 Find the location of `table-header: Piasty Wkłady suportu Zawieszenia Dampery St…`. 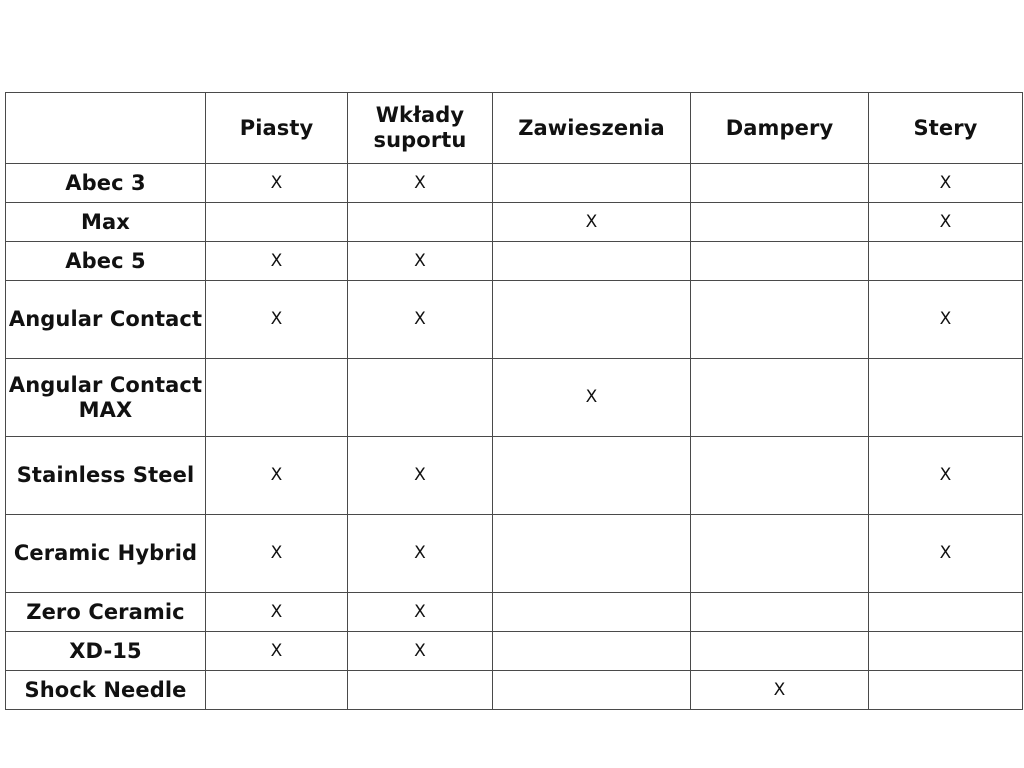

table-header: Piasty Wkłady suportu Zawieszenia Dampery St… is located at coordinates (514, 128).